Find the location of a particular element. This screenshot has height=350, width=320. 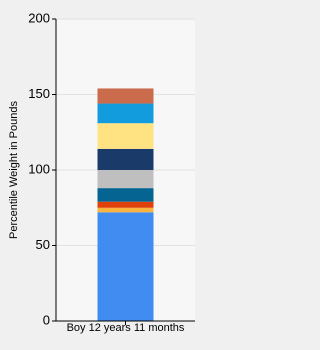

y-axis-label: Percentile Weight in Pounds is located at coordinates (14, 170).